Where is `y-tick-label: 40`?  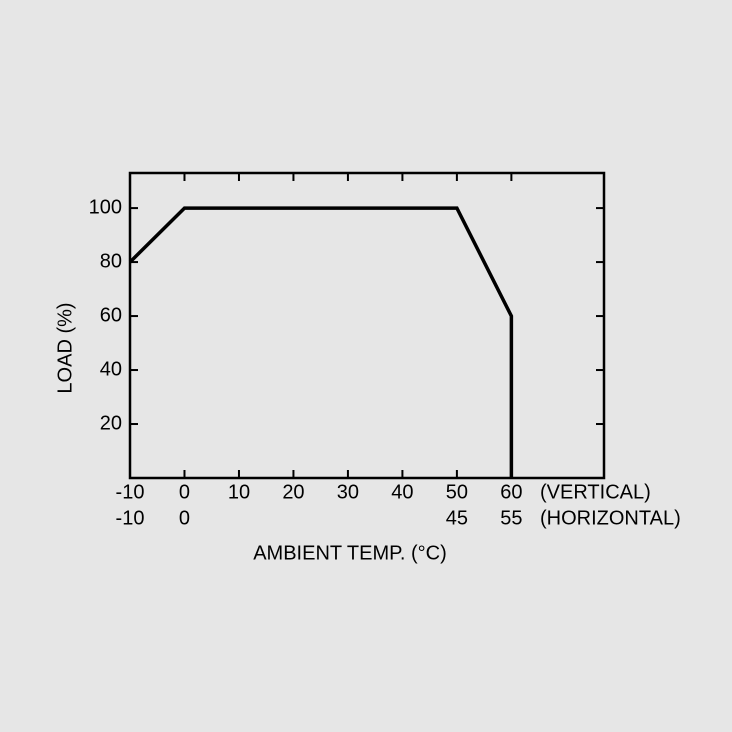
y-tick-label: 40 is located at coordinates (111, 369).